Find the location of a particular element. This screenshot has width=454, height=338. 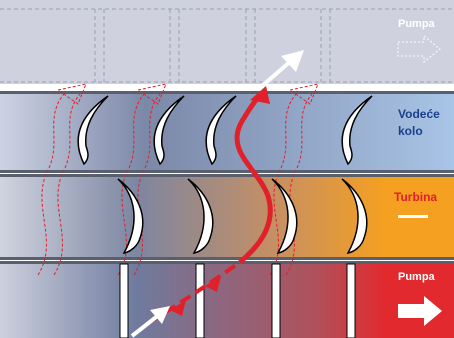

label-impeller-line1: Vodeće is located at coordinates (419, 114).